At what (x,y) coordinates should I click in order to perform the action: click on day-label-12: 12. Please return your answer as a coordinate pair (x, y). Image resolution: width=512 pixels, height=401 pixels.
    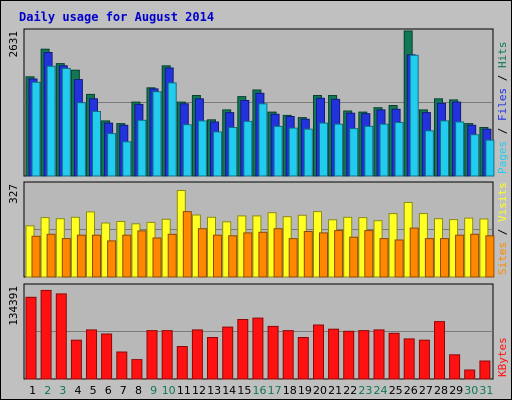
    Looking at the image, I should click on (199, 390).